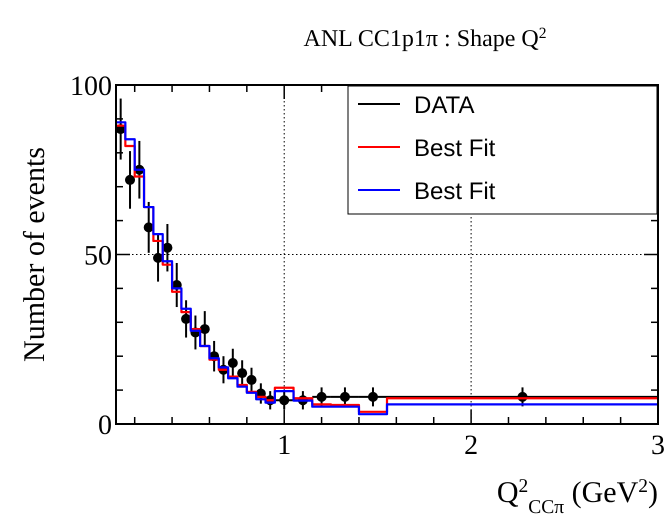  I want to click on x-tick-label: 2, so click(471, 445).